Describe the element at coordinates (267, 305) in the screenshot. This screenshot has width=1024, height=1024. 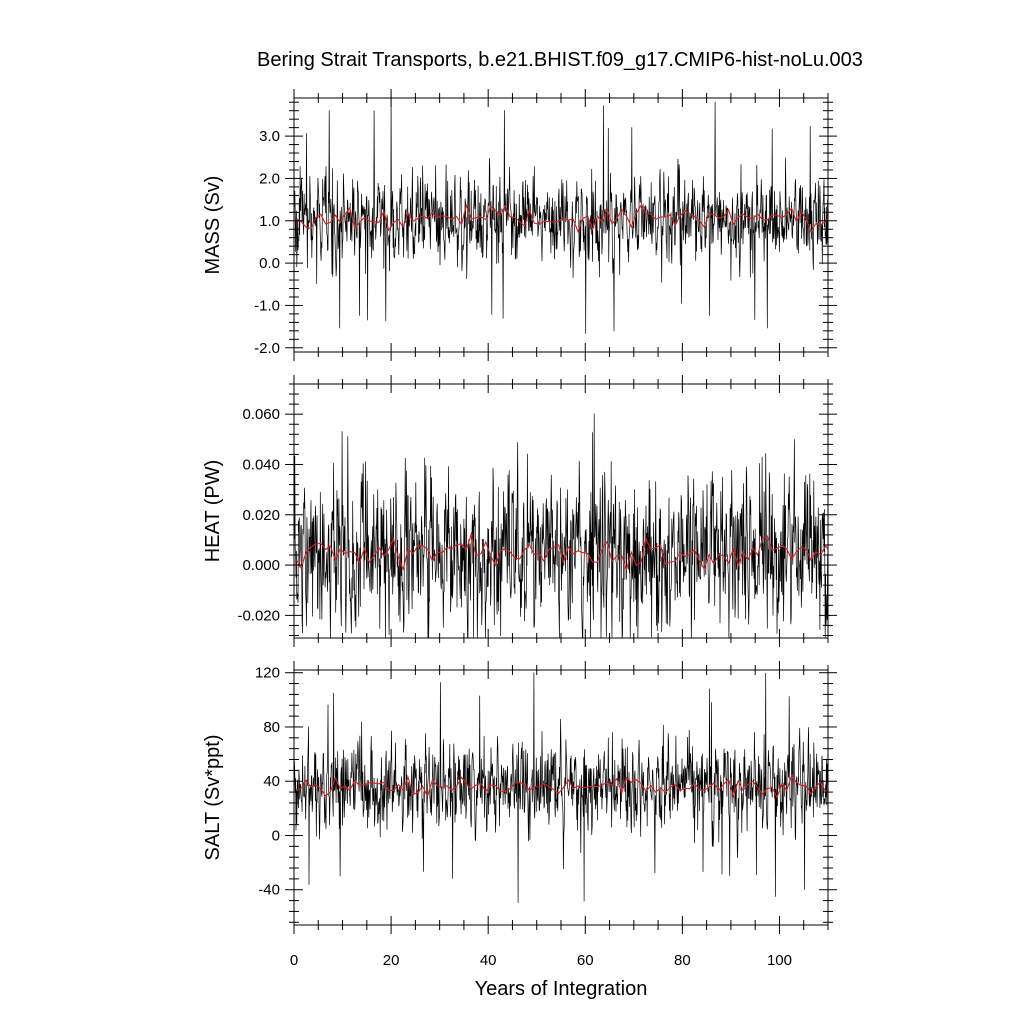
I see `y-tick-label-mass: -1.0` at that location.